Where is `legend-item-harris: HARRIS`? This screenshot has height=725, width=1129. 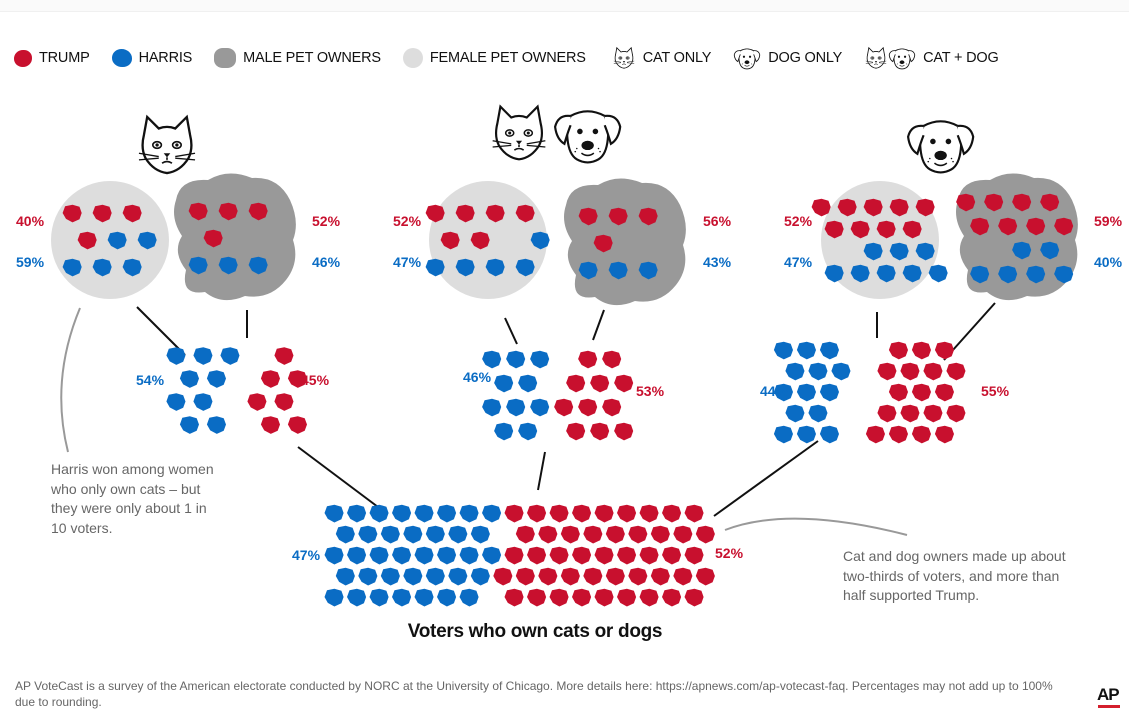 legend-item-harris: HARRIS is located at coordinates (151, 58).